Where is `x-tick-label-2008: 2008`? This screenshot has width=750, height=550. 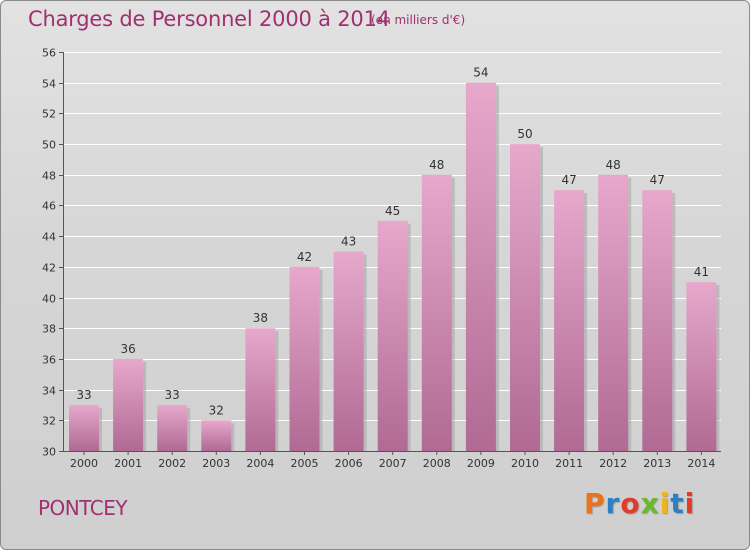
x-tick-label-2008: 2008 is located at coordinates (437, 463).